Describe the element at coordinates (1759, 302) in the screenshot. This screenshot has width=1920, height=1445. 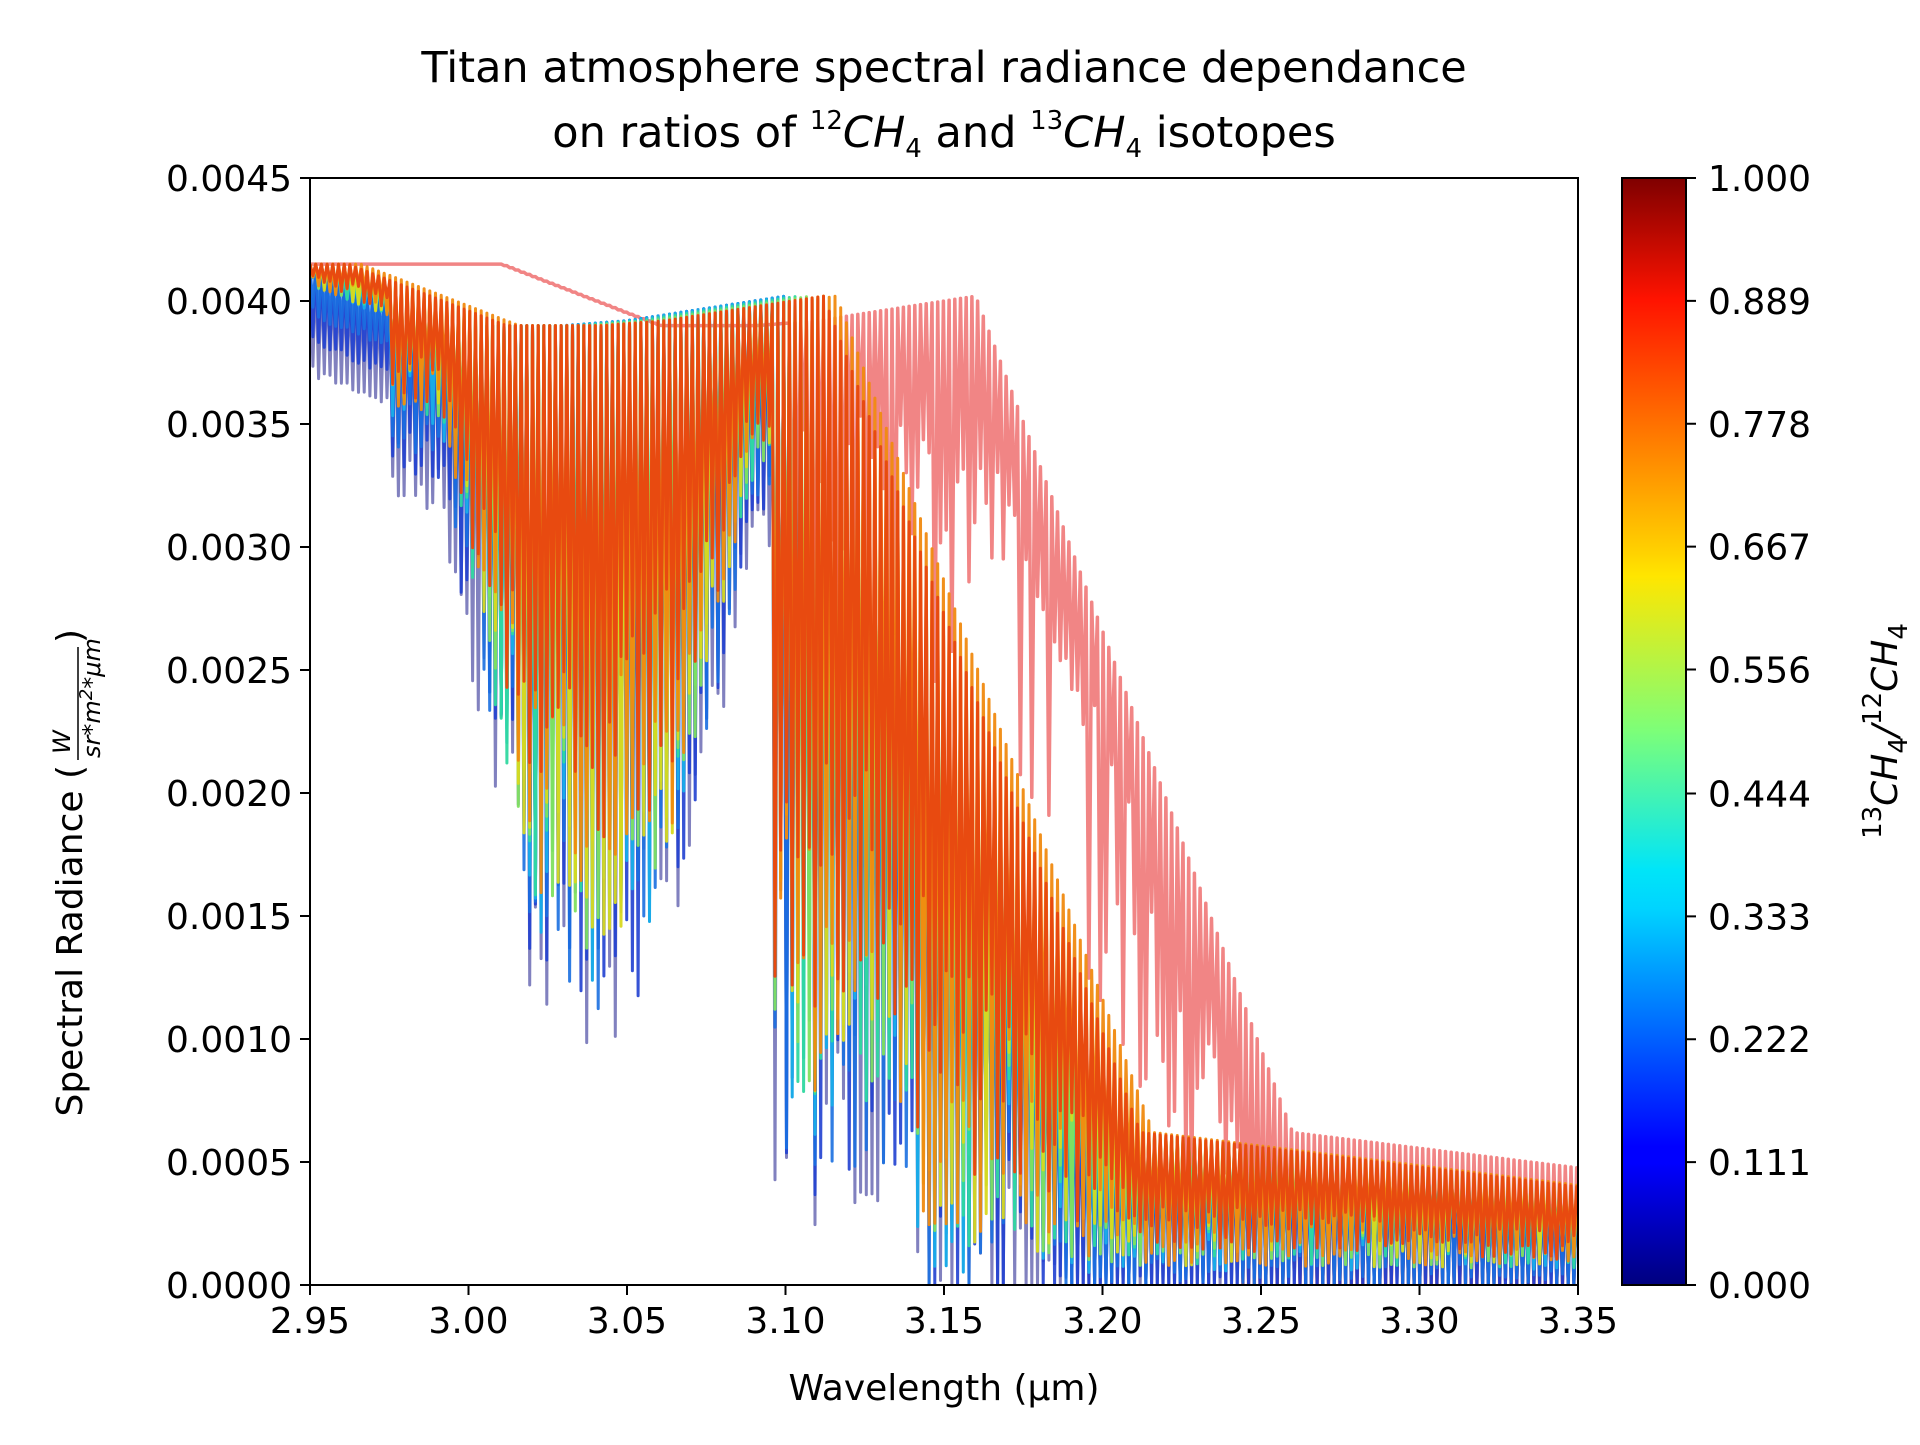
I see `colorbar-tick-label: 0.889` at that location.